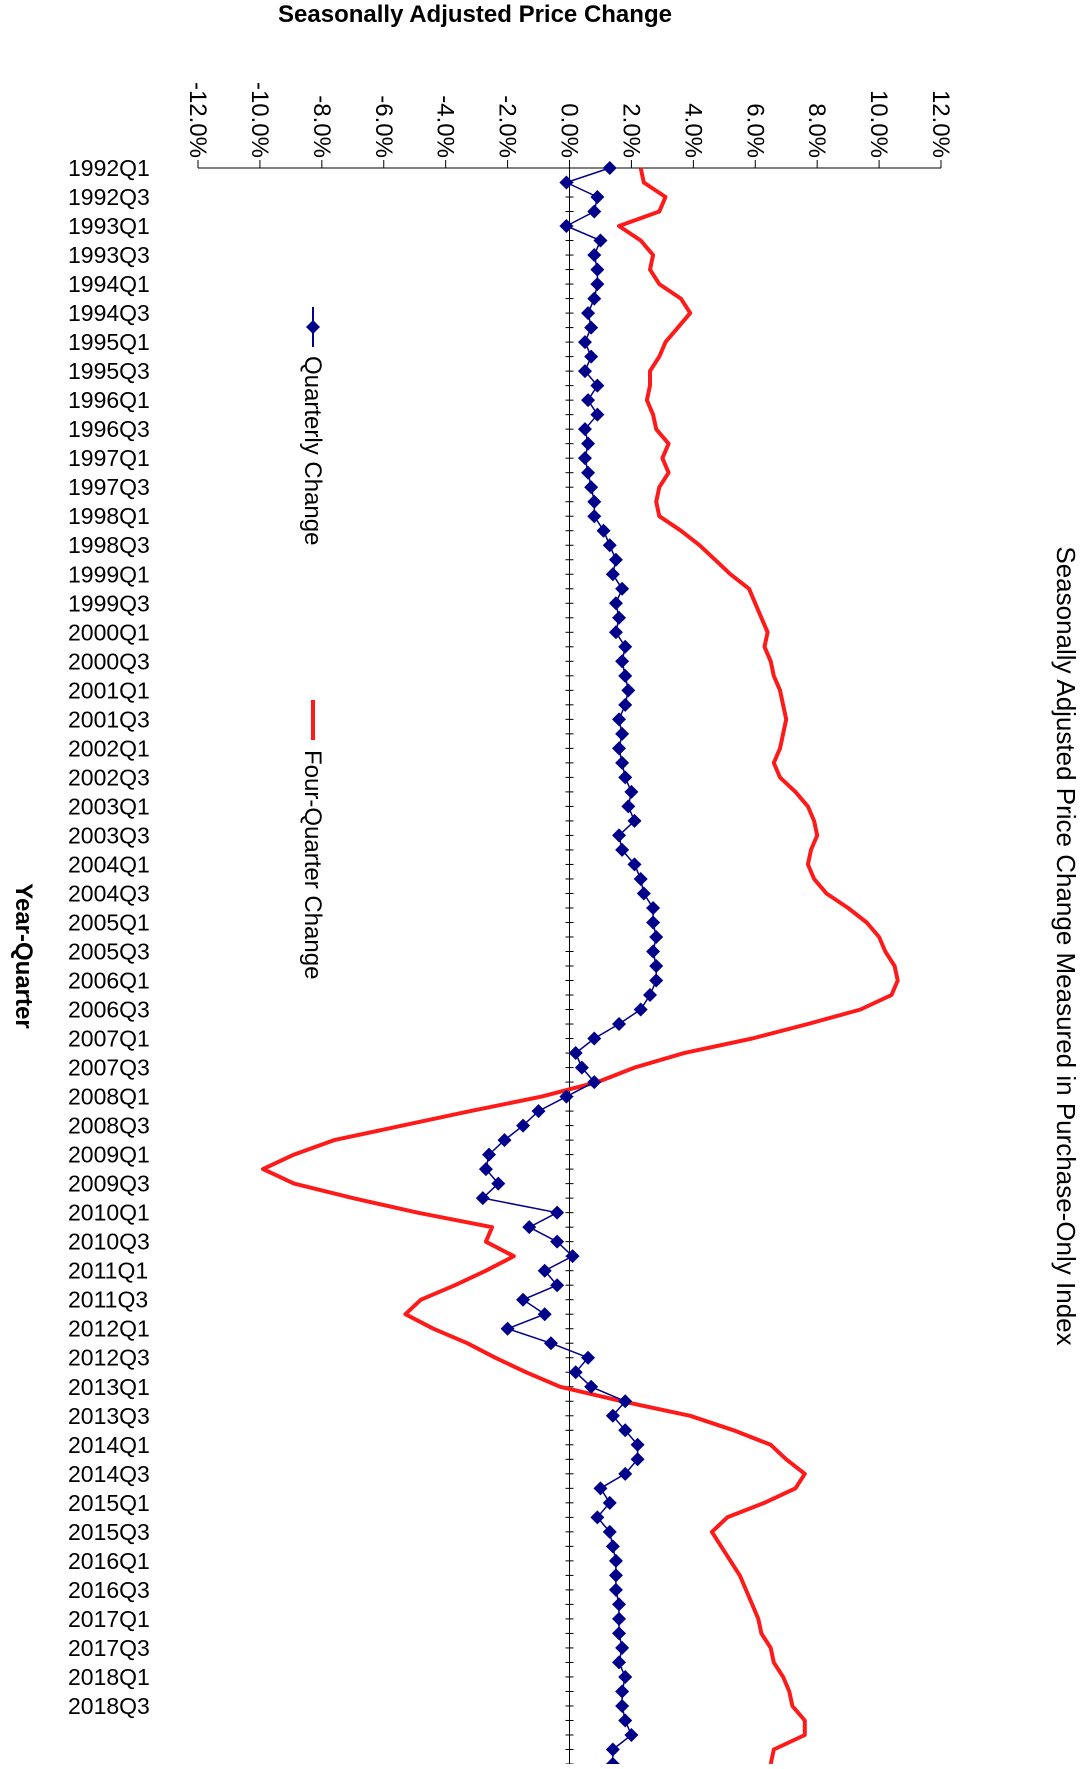  Describe the element at coordinates (507, 126) in the screenshot. I see `y-tick-label: -2.0%` at that location.